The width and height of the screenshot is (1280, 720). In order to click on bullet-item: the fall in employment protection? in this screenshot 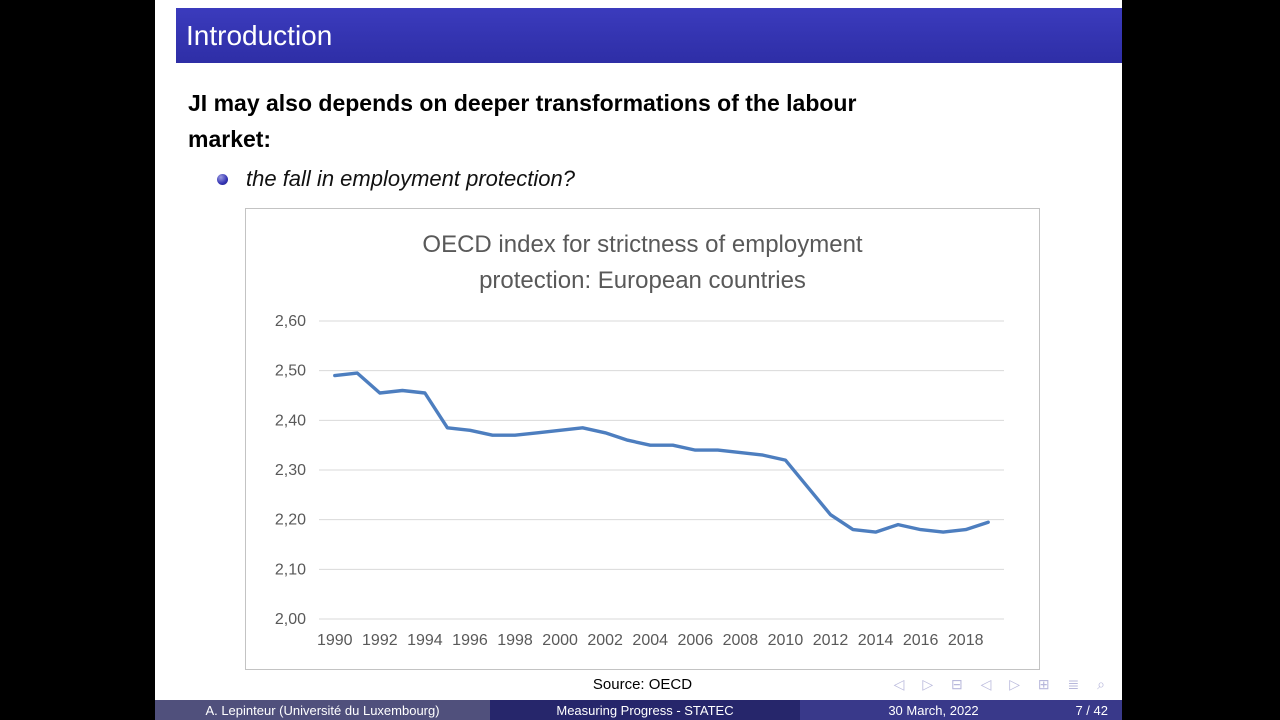, I will do `click(396, 179)`.